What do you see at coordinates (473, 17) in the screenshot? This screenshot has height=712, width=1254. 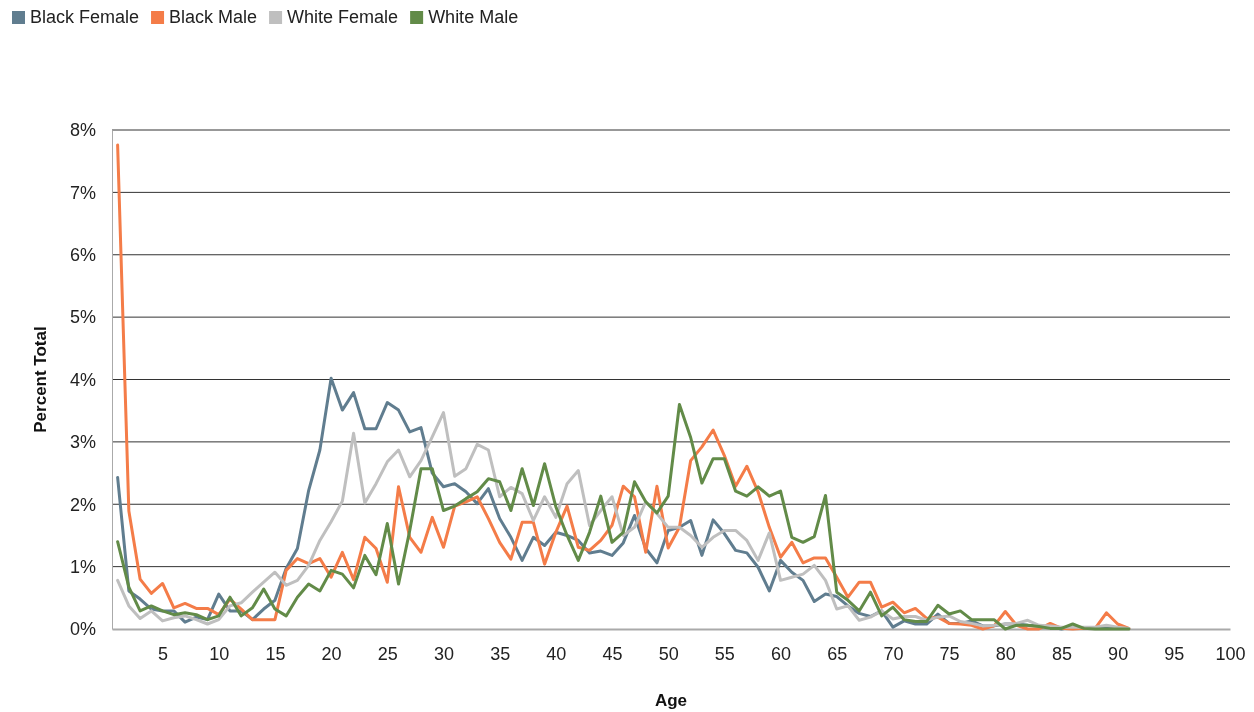 I see `legend-label: White Male` at bounding box center [473, 17].